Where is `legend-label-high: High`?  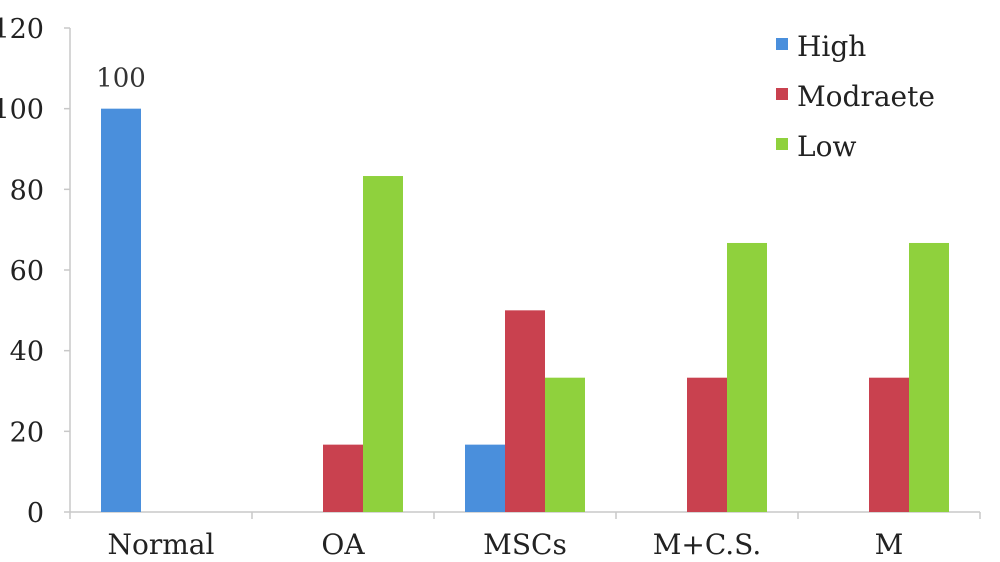
legend-label-high: High is located at coordinates (831, 46).